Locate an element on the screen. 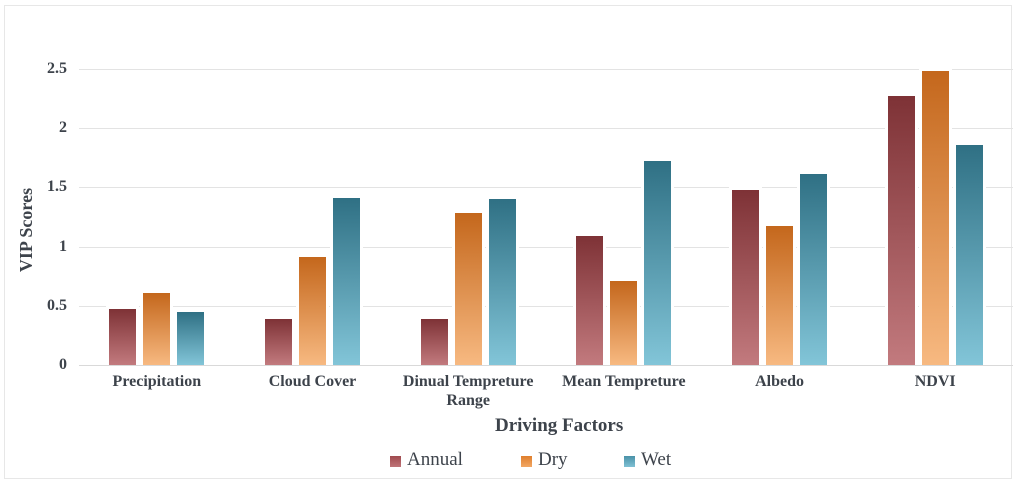  y-tick-label-1-5: 1.5 is located at coordinates (57, 187).